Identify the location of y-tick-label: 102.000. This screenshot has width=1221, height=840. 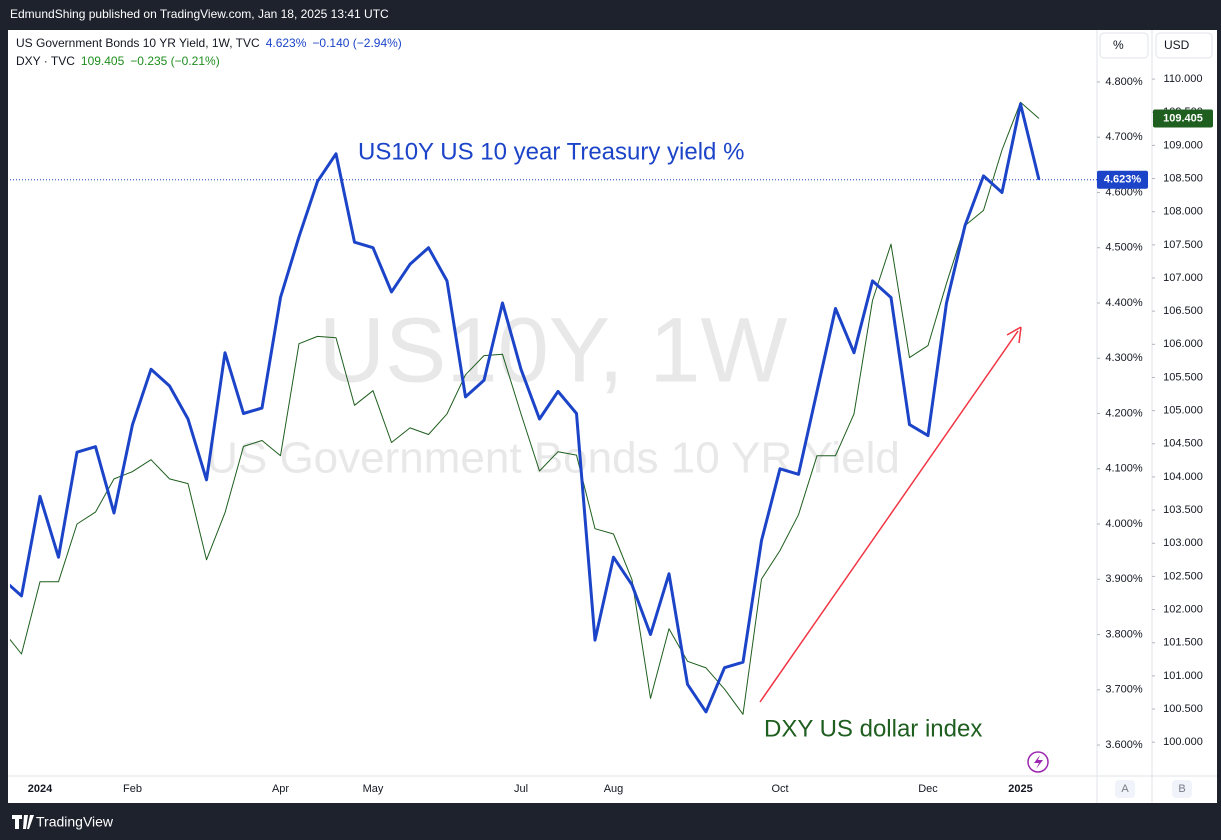
(1183, 609).